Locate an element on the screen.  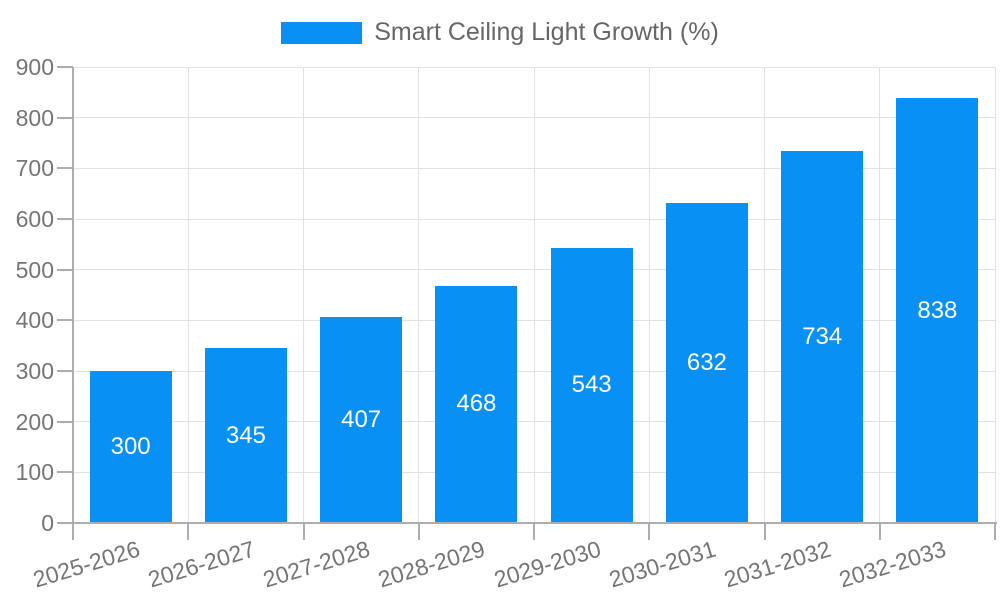
bar-value-label: 345 is located at coordinates (245, 435).